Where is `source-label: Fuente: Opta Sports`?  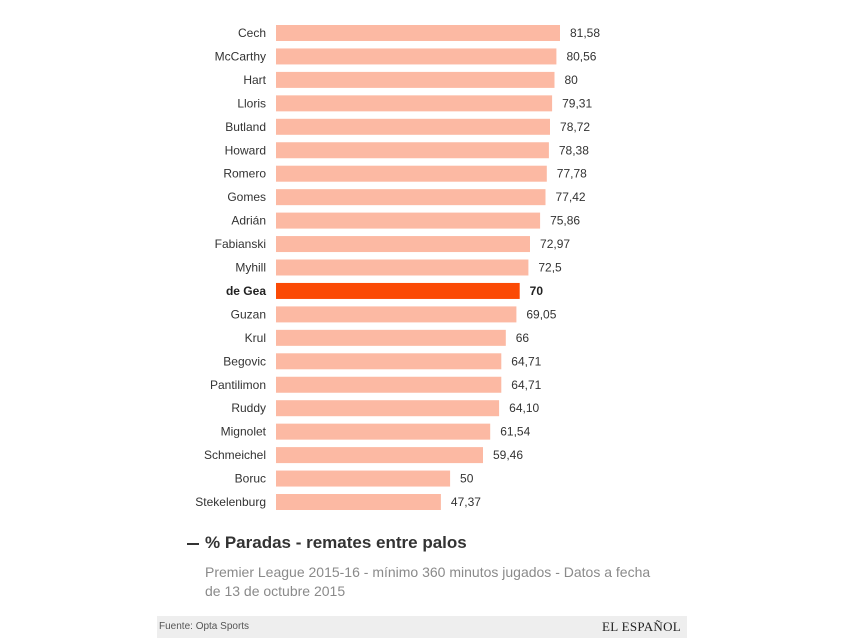
source-label: Fuente: Opta Sports is located at coordinates (204, 626).